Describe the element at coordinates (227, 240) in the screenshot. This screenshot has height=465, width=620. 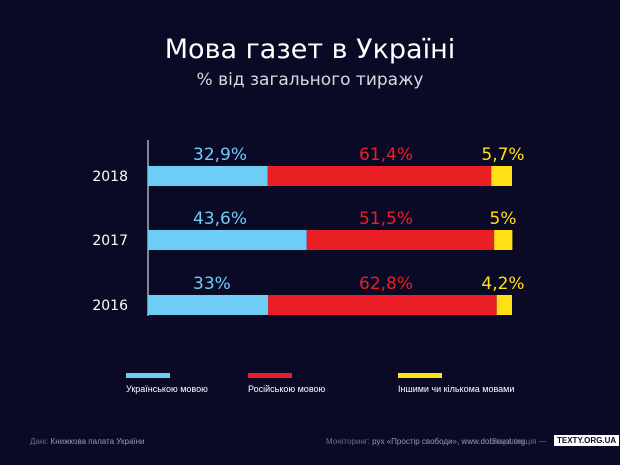
I see `bar-ukrainian-2017` at that location.